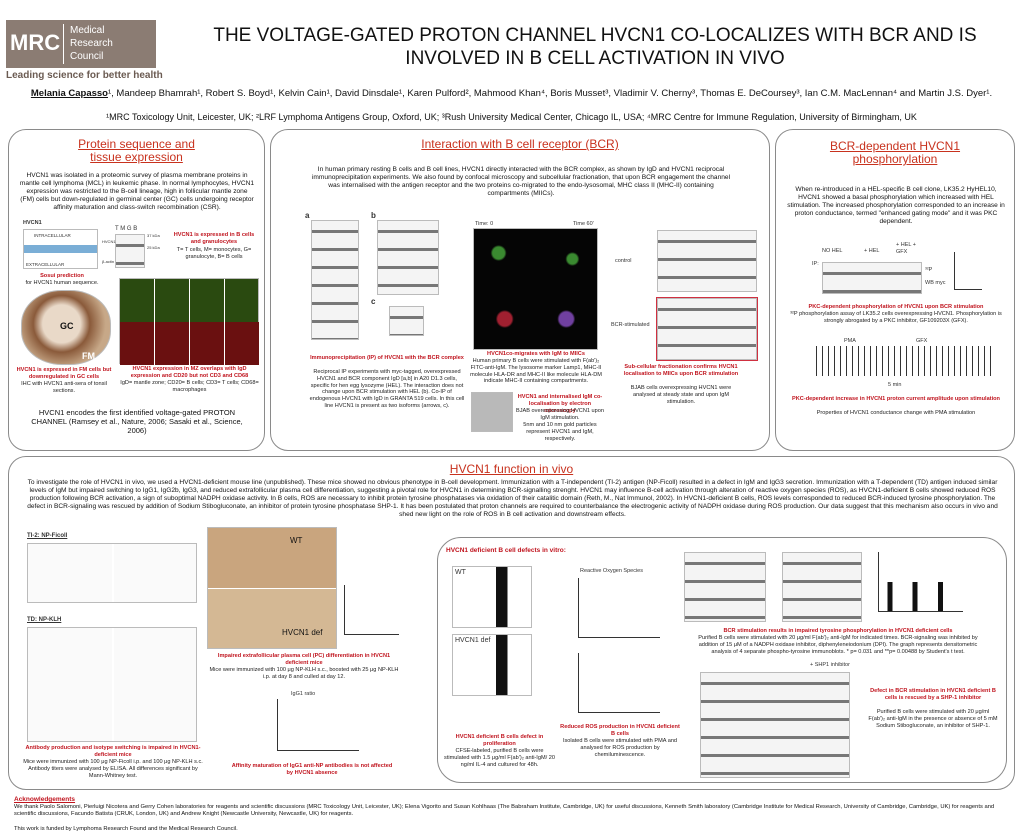 The width and height of the screenshot is (1023, 837). I want to click on figure-label: INTRACELLULAR, so click(52, 235).